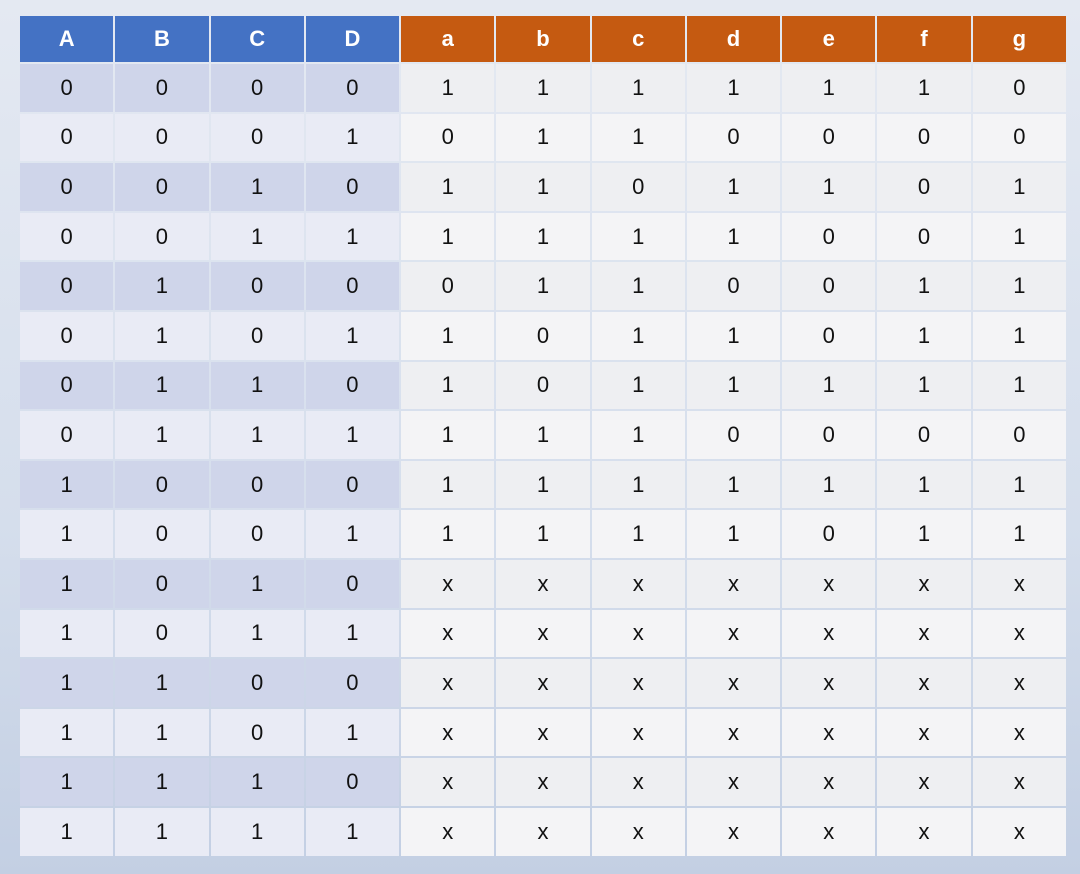 Image resolution: width=1080 pixels, height=874 pixels. Describe the element at coordinates (638, 39) in the screenshot. I see `header-cell: c` at that location.